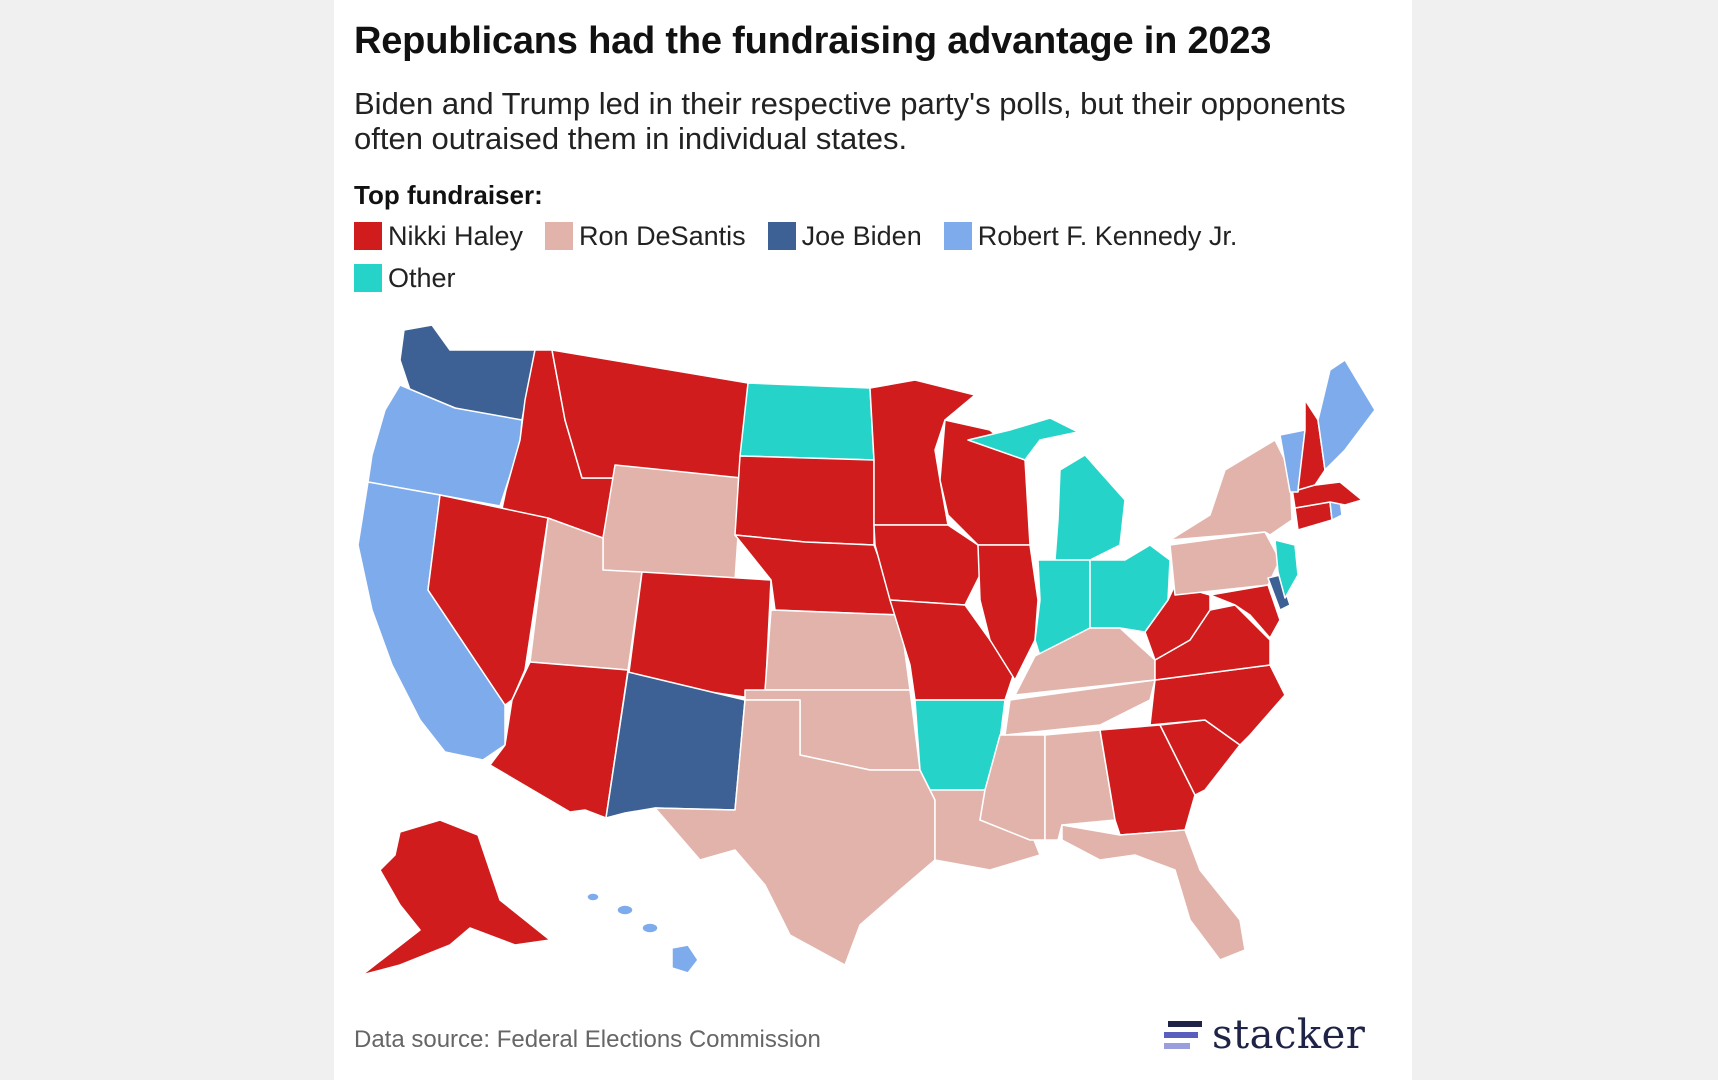  What do you see at coordinates (368, 236) in the screenshot?
I see `legend-swatch-haley` at bounding box center [368, 236].